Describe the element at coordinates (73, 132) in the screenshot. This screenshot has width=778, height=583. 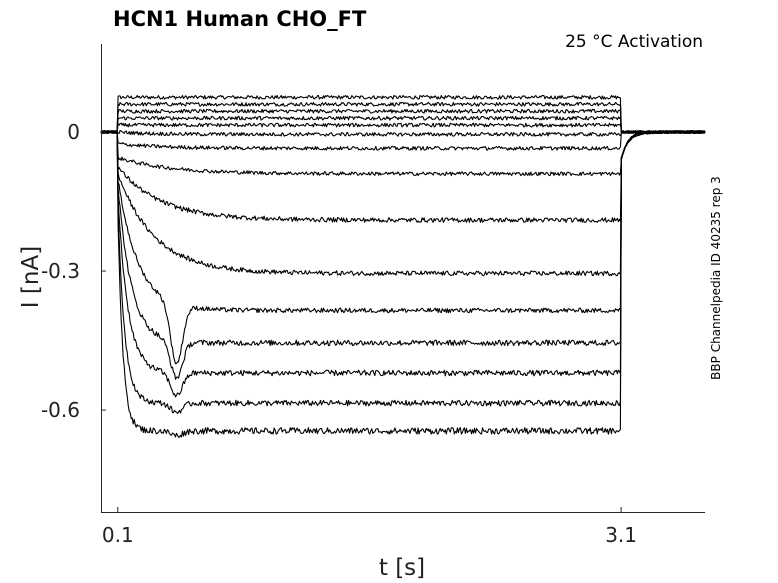
I see `y-tick-label: 0` at that location.